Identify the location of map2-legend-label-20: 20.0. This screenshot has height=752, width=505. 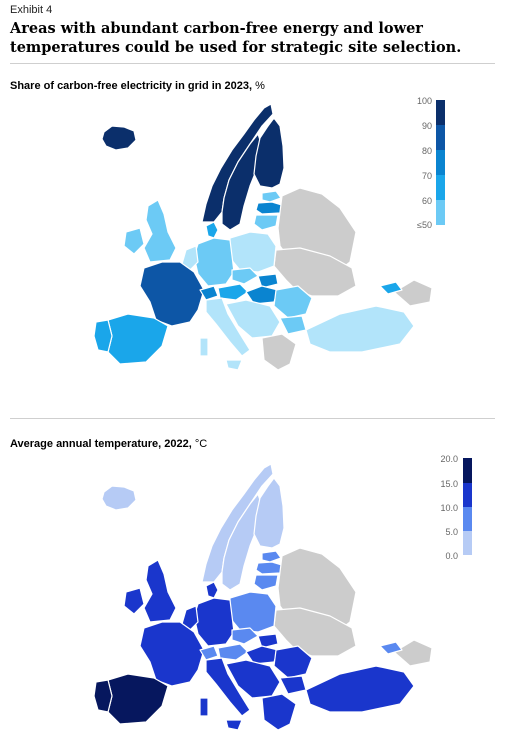
(449, 459).